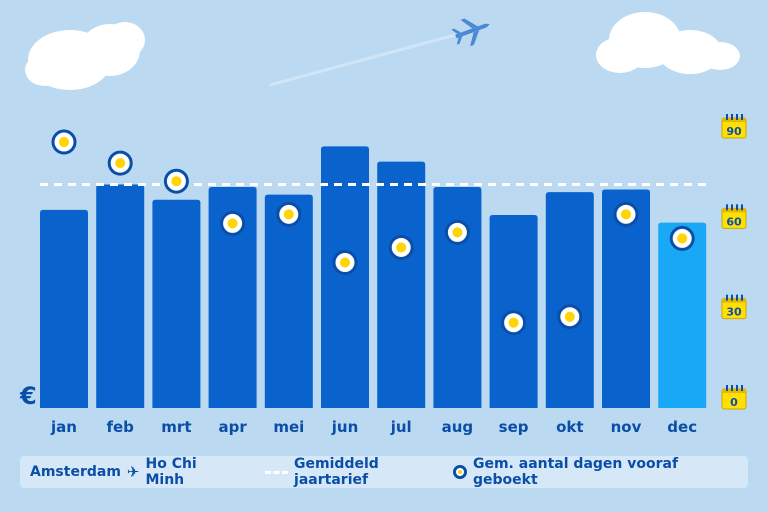  I want to click on bar-nov, so click(626, 298).